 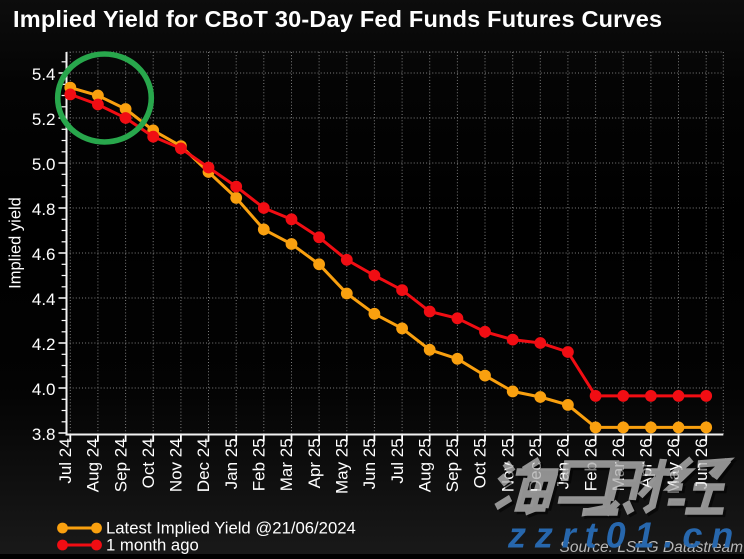 I want to click on svg-text: 5.4, so click(x=44, y=74).